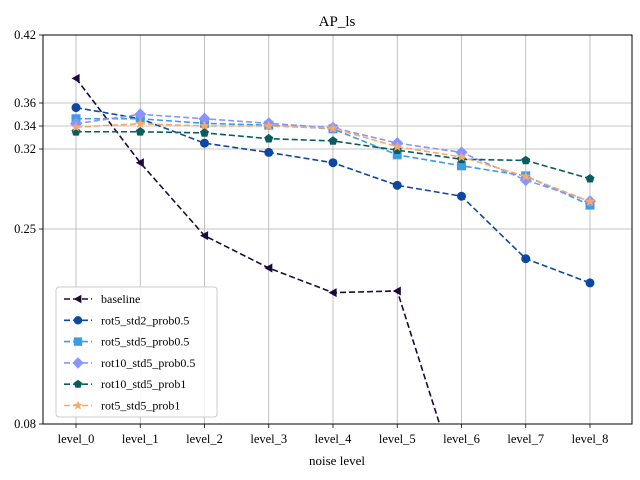  I want to click on x-tick-label: level_7, so click(525, 439).